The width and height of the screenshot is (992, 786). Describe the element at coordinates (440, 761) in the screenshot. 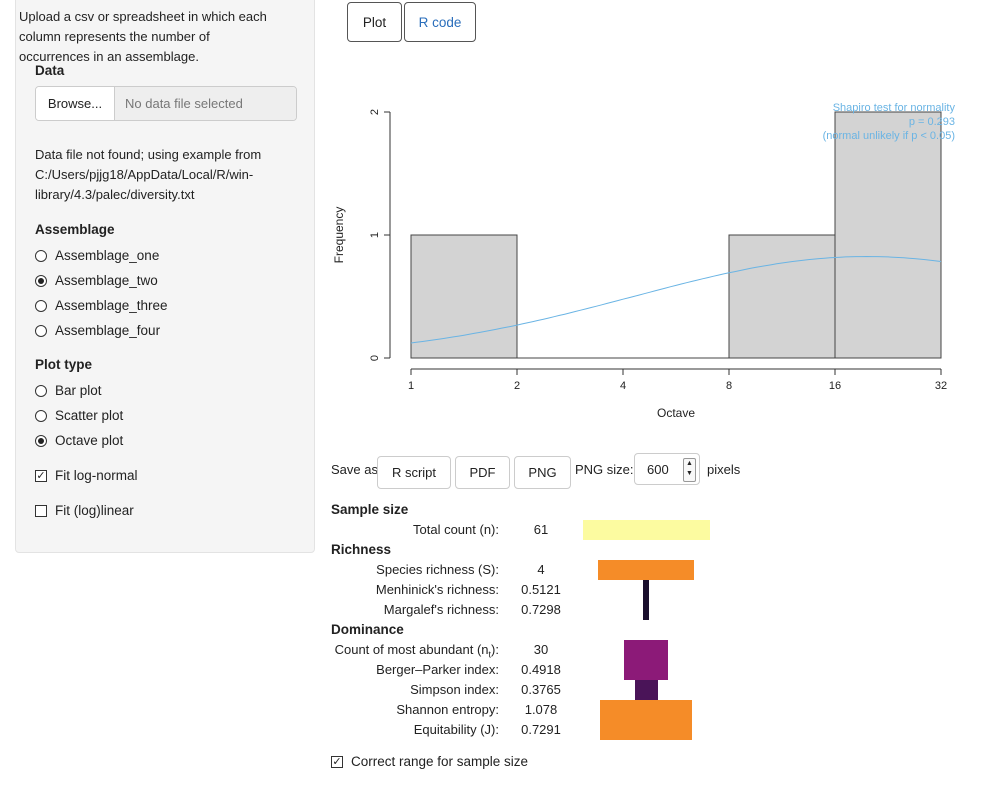

I see `checkbox-label: Correct range for sample size` at that location.